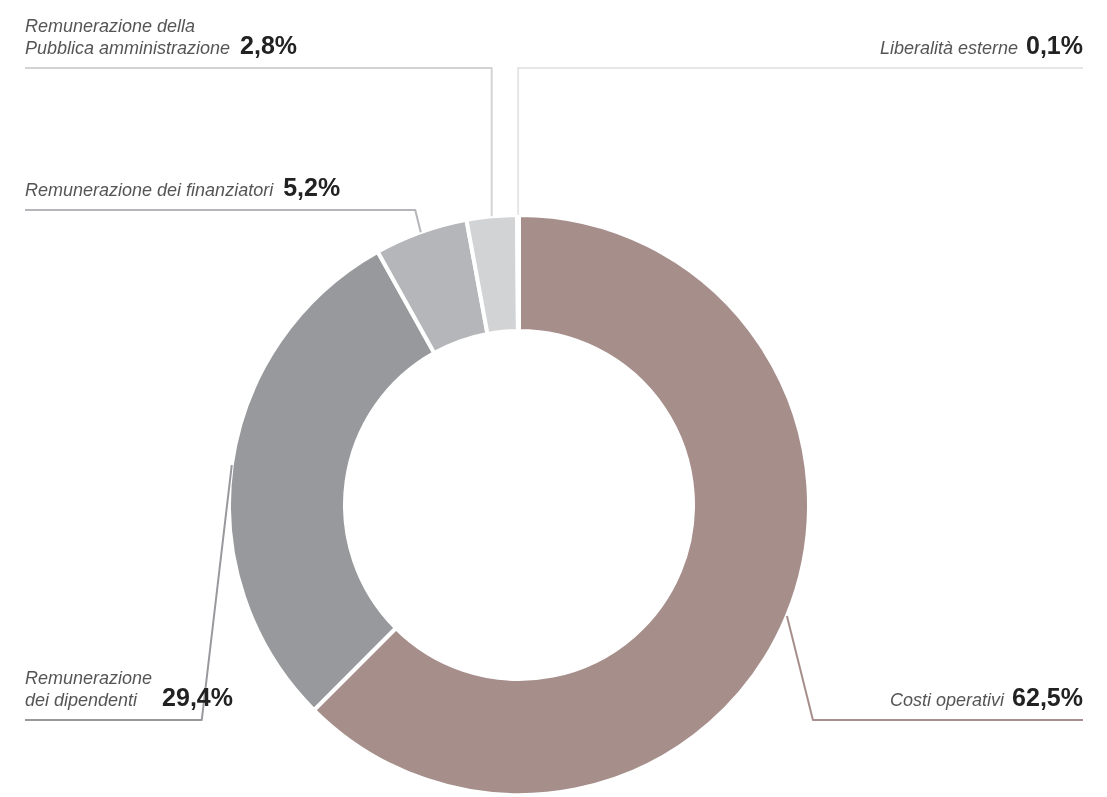 The height and width of the screenshot is (797, 1107). I want to click on slice-label: Remunerazione dei finanziatori, so click(150, 190).